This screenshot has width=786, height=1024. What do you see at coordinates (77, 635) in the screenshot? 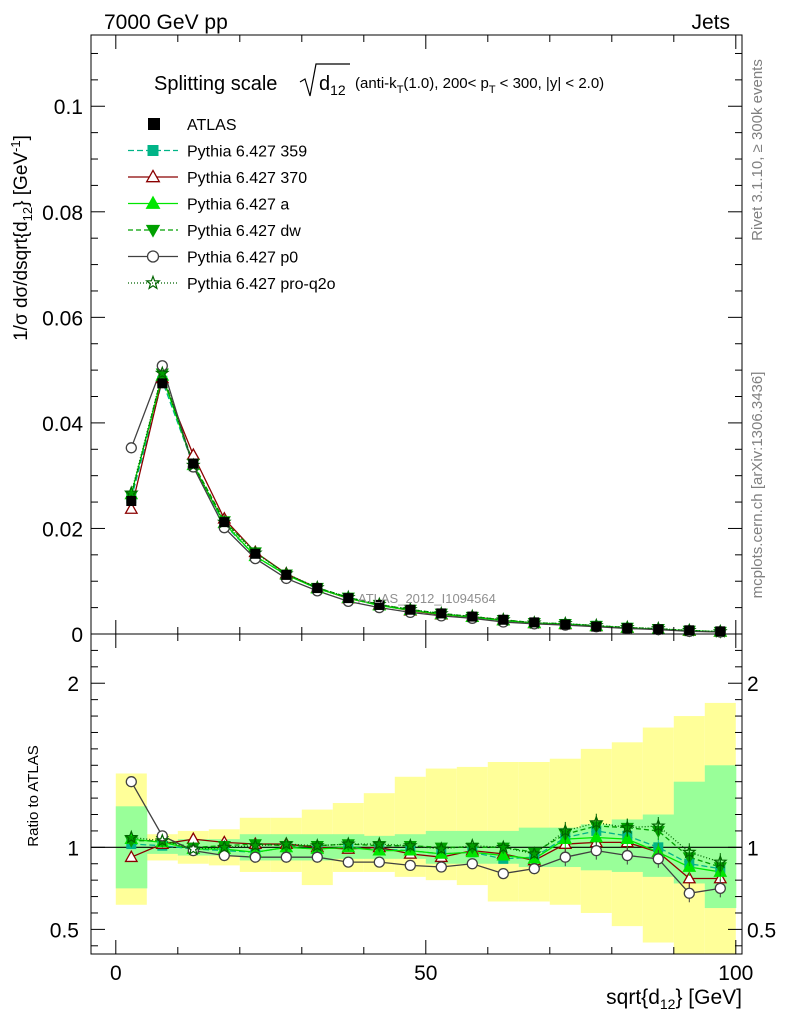
I see `y-tick-label: 0` at bounding box center [77, 635].